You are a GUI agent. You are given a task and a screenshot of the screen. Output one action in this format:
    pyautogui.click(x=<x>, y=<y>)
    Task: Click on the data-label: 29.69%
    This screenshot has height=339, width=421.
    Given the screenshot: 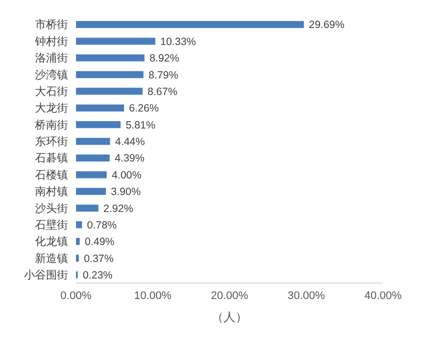 What is the action you would take?
    pyautogui.click(x=326, y=25)
    